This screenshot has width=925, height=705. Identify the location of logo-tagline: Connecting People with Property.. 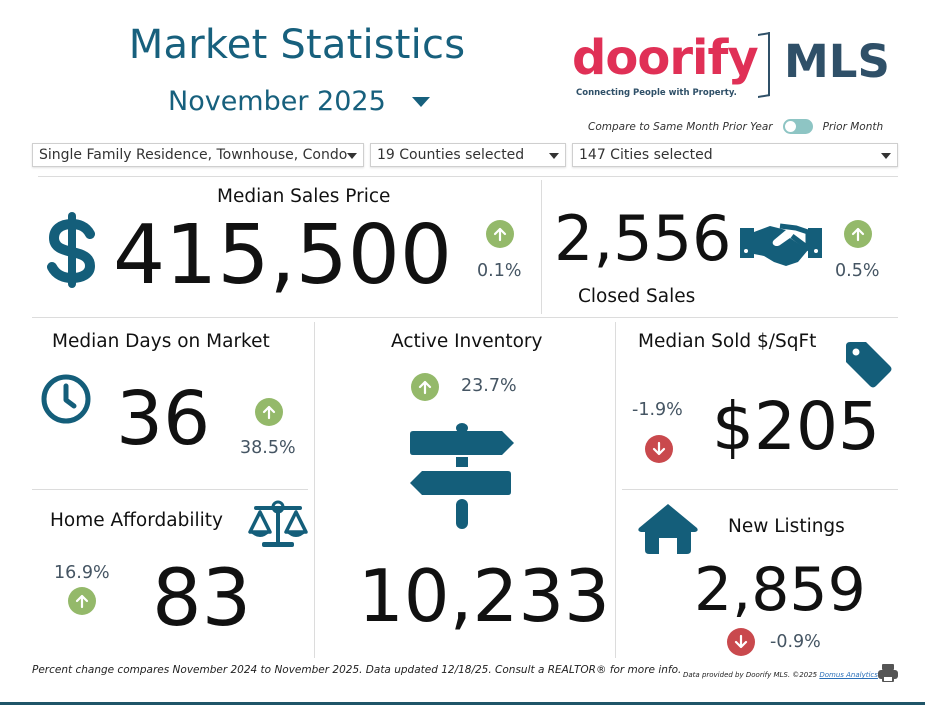
(656, 93).